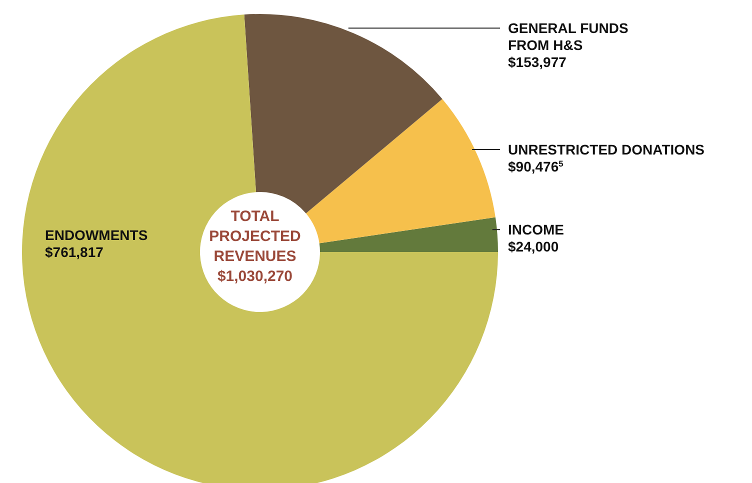 The height and width of the screenshot is (483, 752). Describe the element at coordinates (568, 37) in the screenshot. I see `slice-label: GENERAL FUNDS FROM H&S` at that location.